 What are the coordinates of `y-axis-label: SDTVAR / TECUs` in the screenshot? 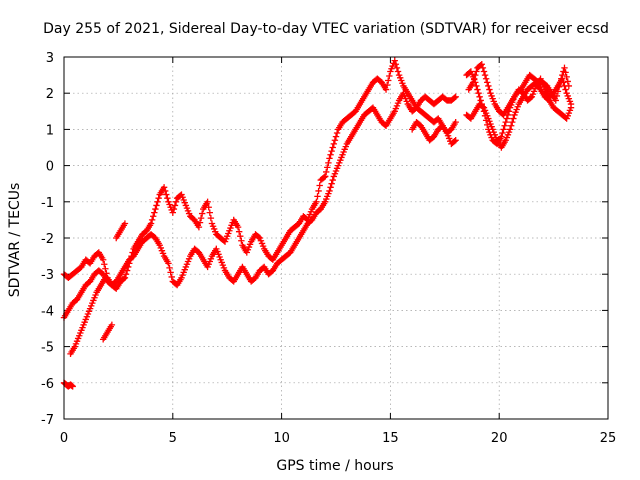 It's located at (15, 240).